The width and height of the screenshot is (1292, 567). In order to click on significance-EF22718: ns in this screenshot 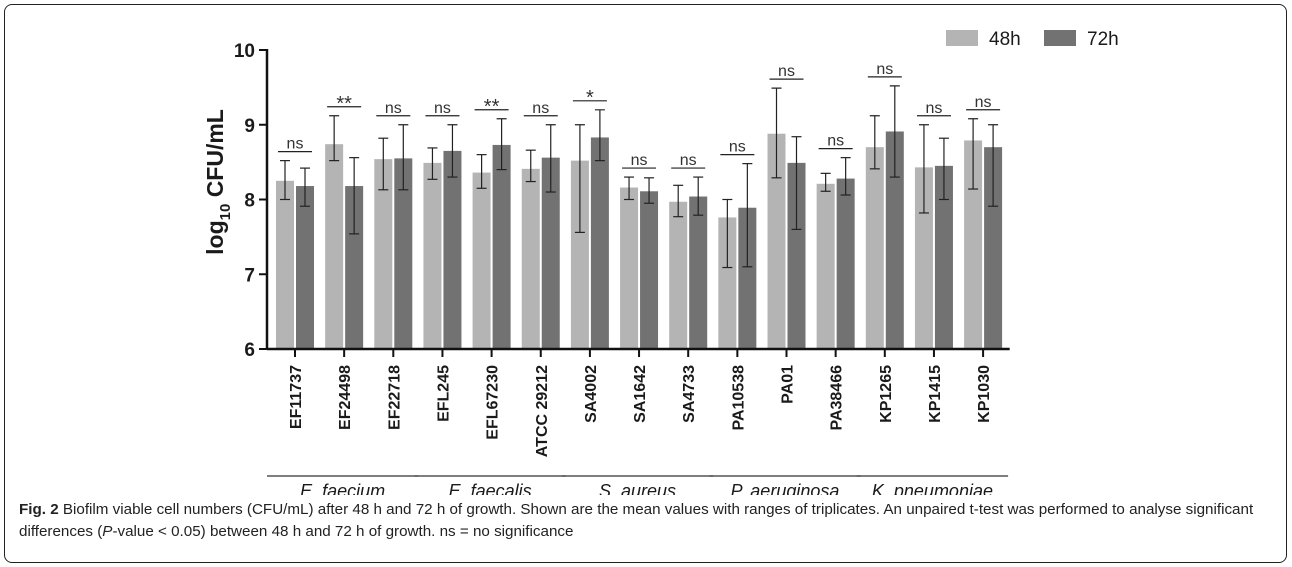, I will do `click(393, 108)`.